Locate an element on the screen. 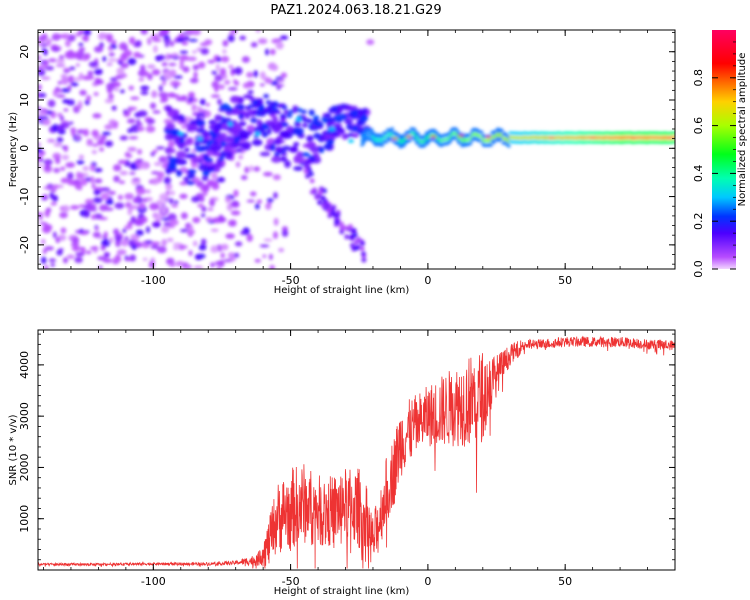  y-tick-label: 10 is located at coordinates (24, 100).